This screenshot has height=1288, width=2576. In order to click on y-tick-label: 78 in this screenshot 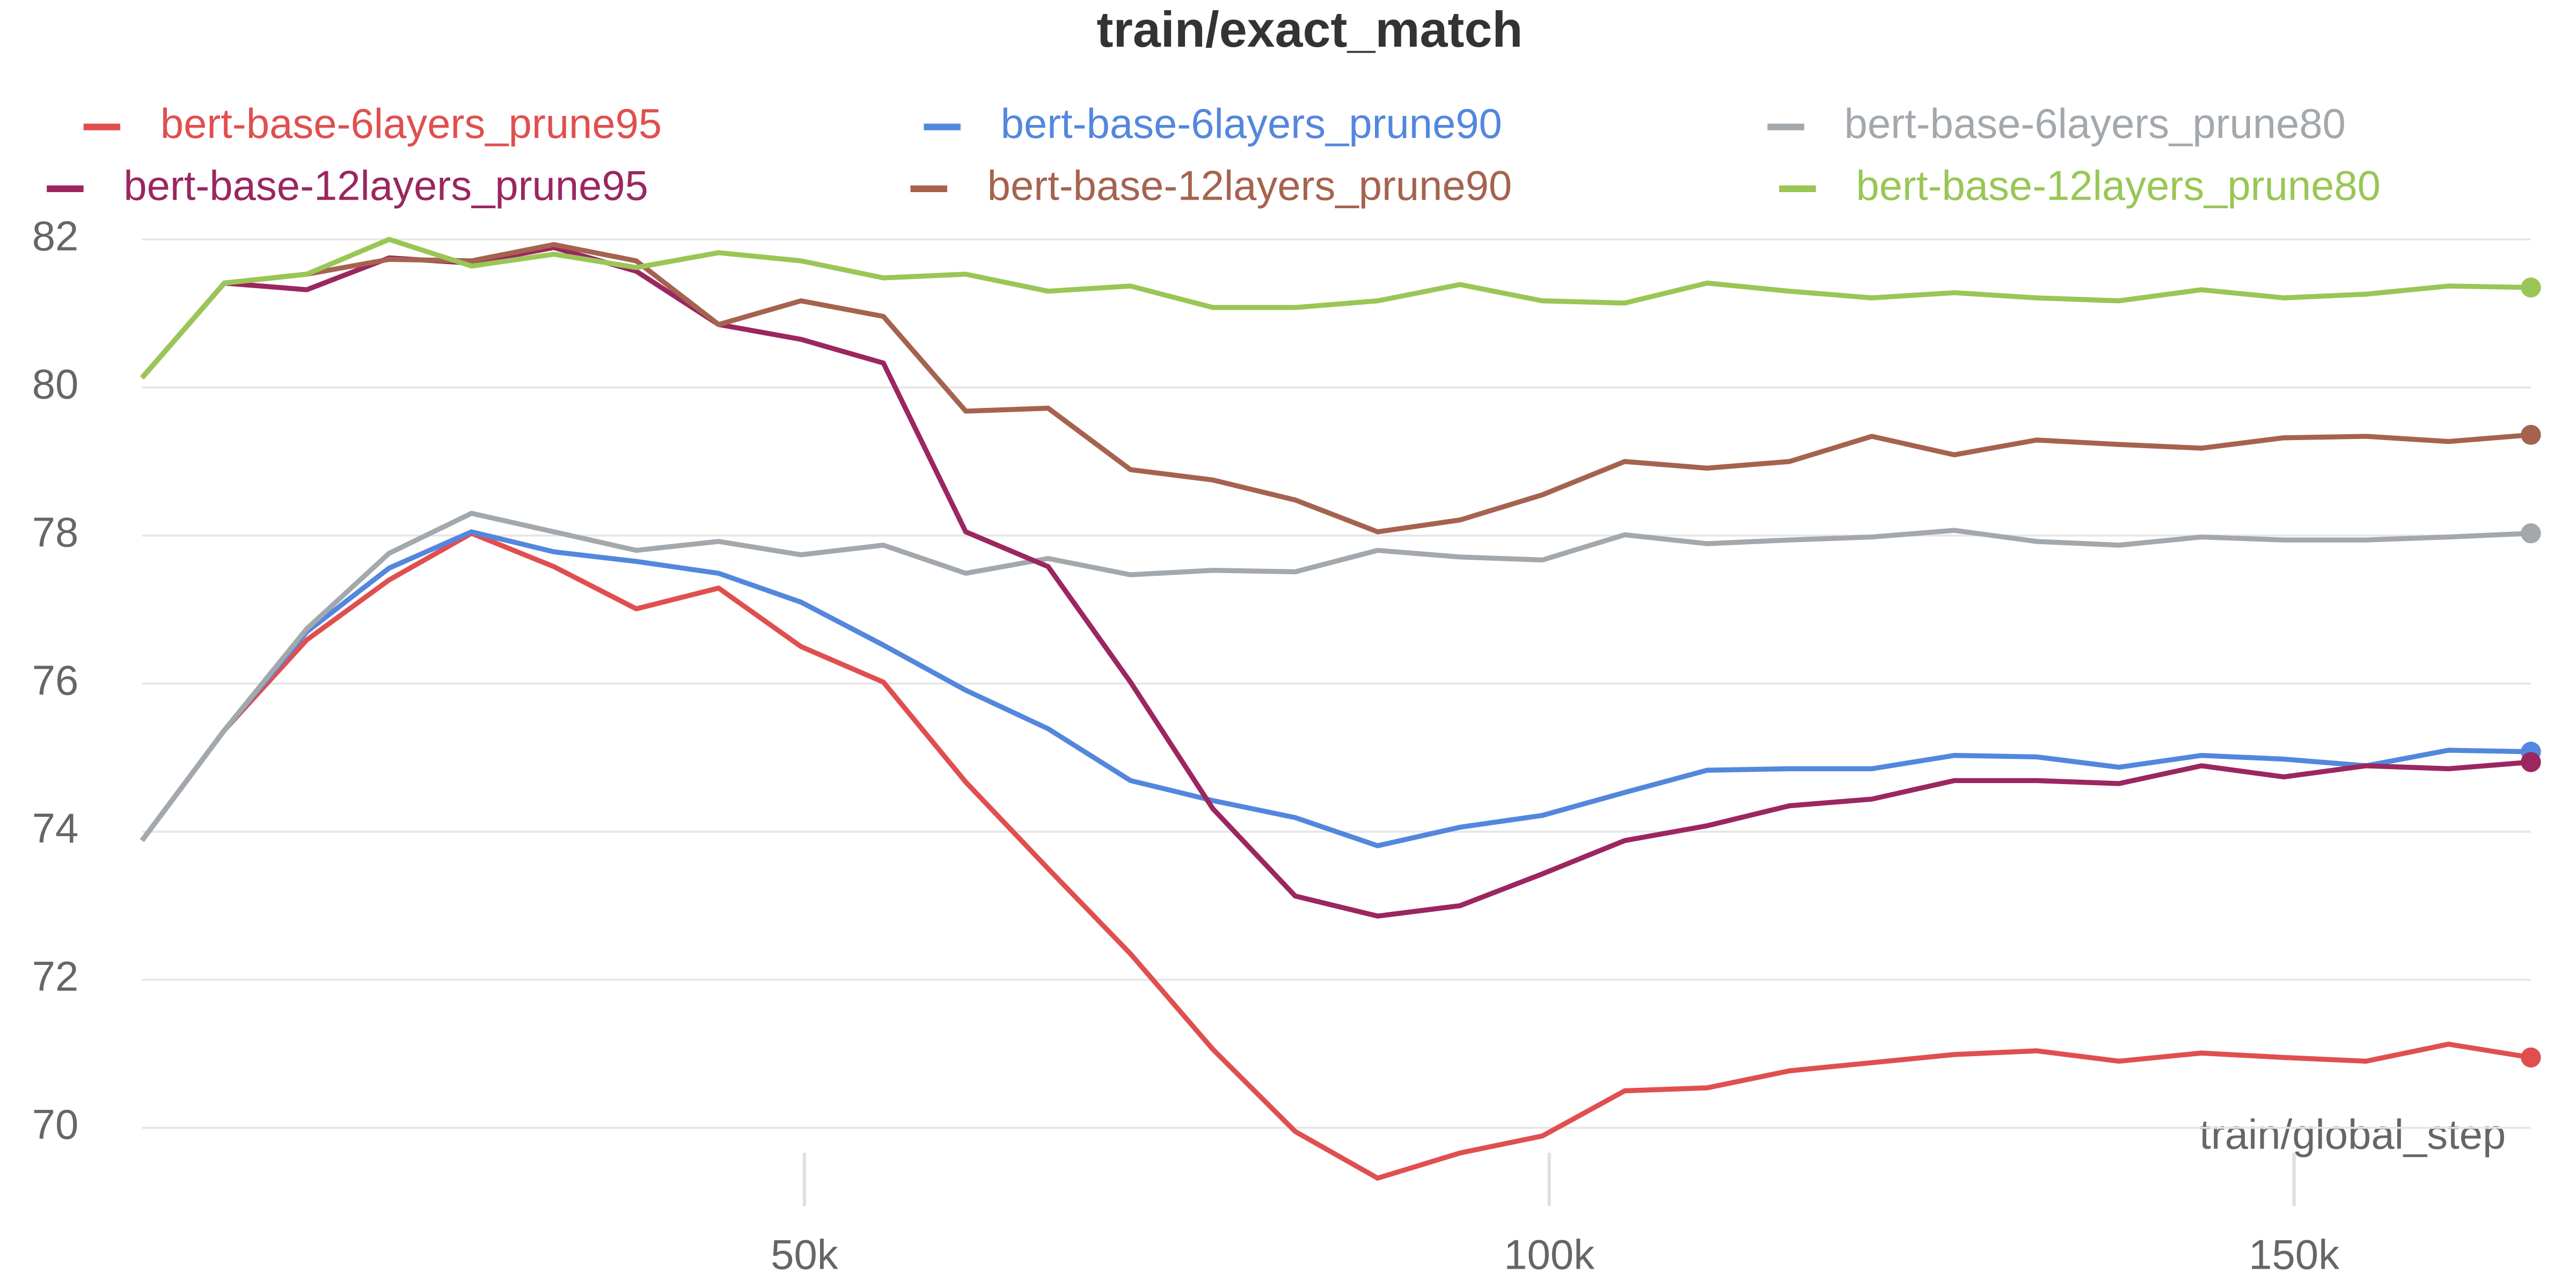, I will do `click(55, 532)`.